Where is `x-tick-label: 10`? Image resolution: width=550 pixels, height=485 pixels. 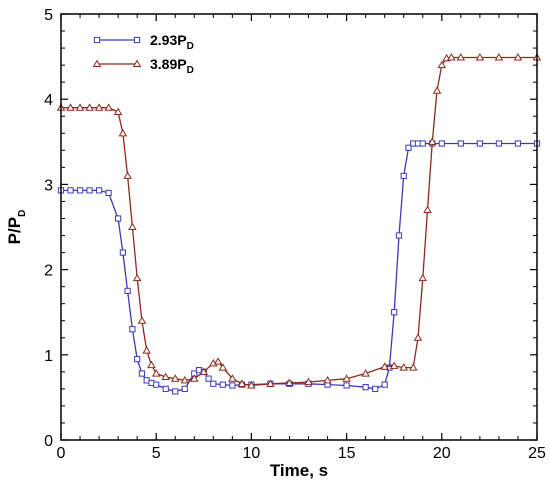 x-tick-label: 10 is located at coordinates (252, 453).